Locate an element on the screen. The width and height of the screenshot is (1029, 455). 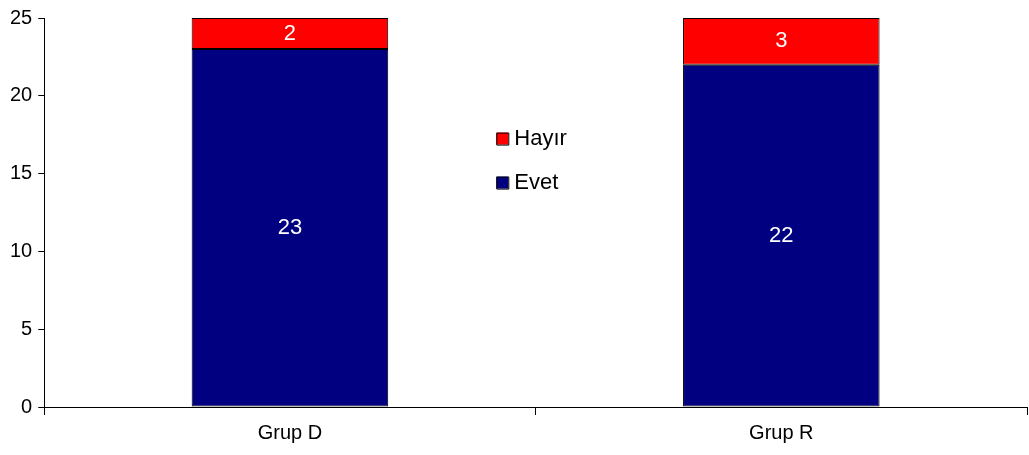
data-label: 22 is located at coordinates (781, 234).